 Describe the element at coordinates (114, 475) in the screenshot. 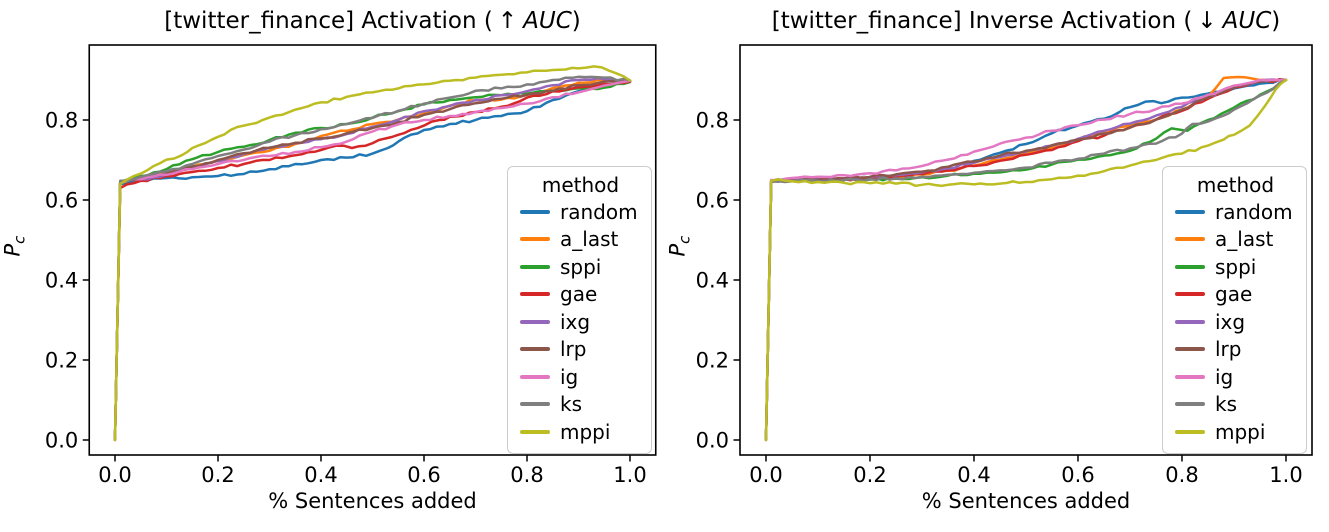

I see `x-tick-label: 0.0` at that location.